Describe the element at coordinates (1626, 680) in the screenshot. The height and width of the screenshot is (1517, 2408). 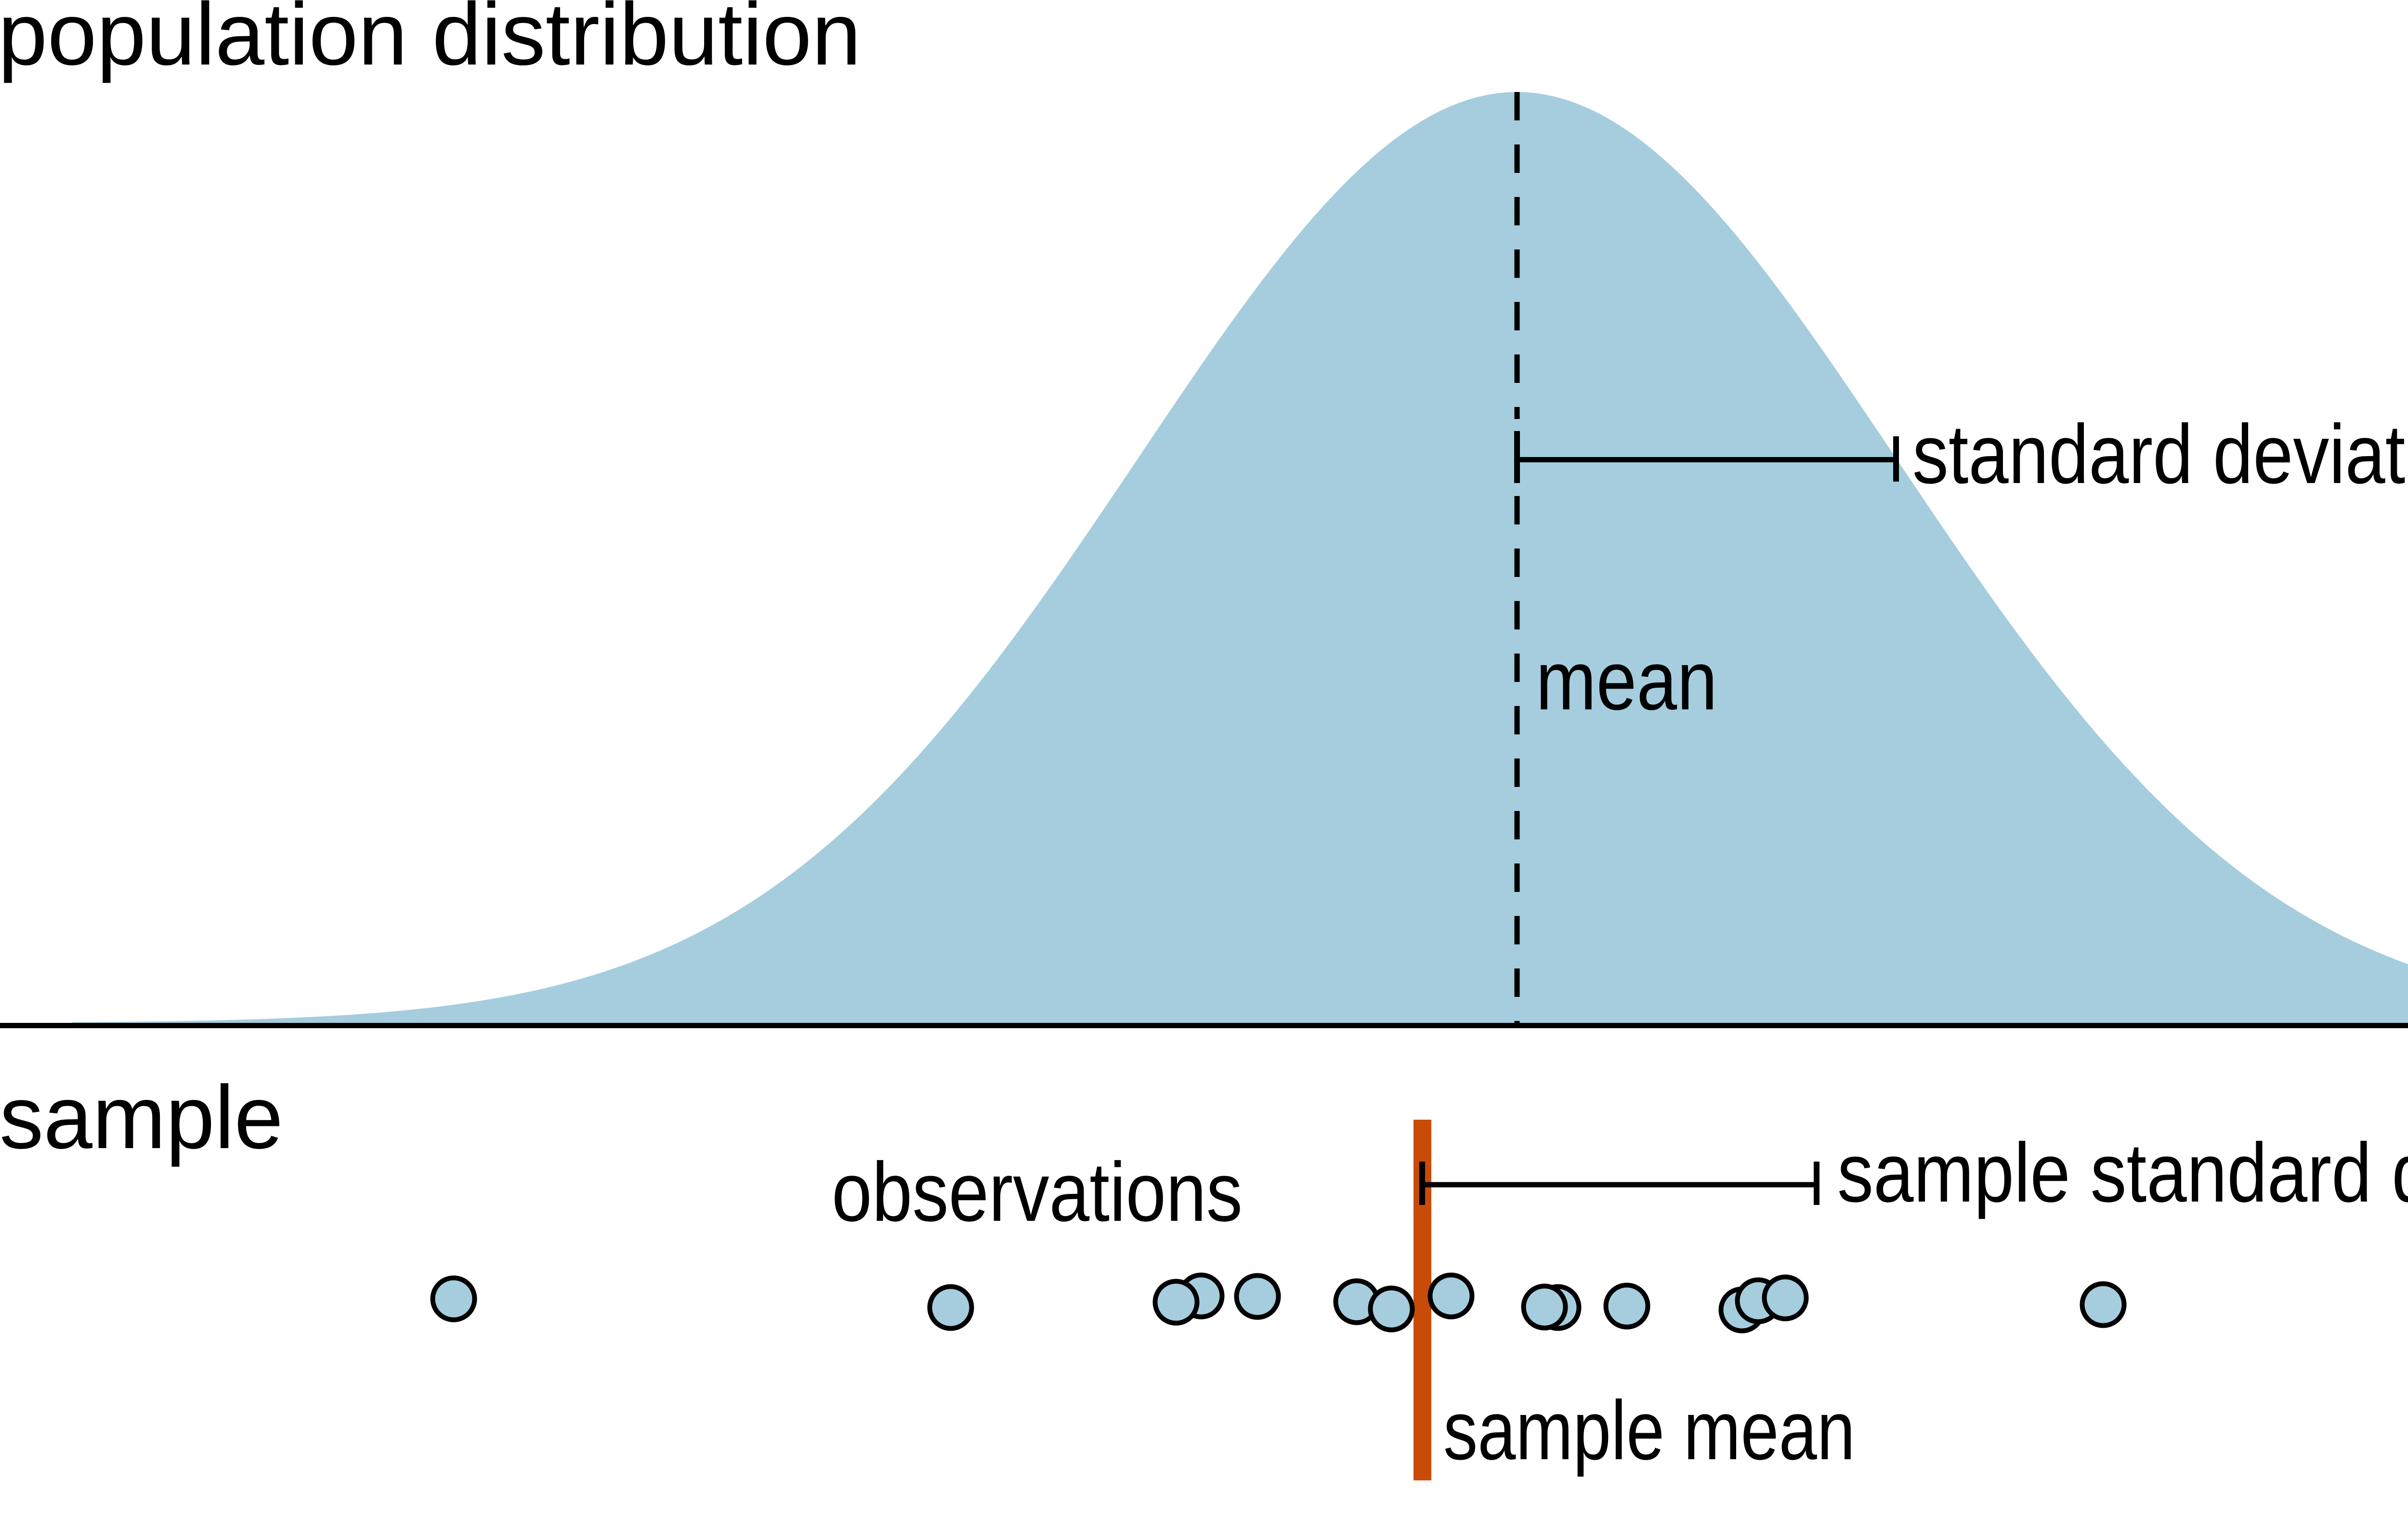
I see `svg-text: mean` at that location.